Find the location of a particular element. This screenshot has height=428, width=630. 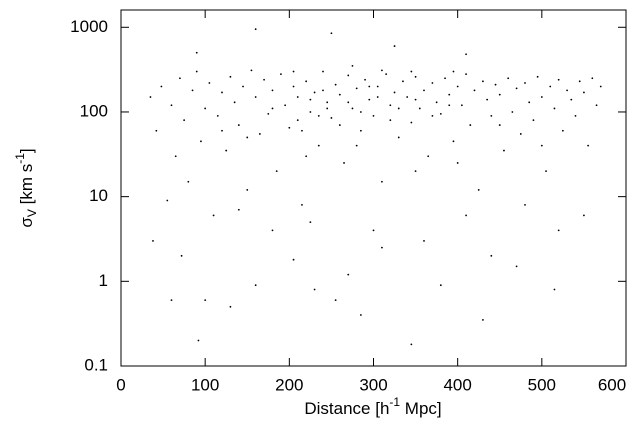

y-axis-label: σV [km s-1] is located at coordinates (26, 187).